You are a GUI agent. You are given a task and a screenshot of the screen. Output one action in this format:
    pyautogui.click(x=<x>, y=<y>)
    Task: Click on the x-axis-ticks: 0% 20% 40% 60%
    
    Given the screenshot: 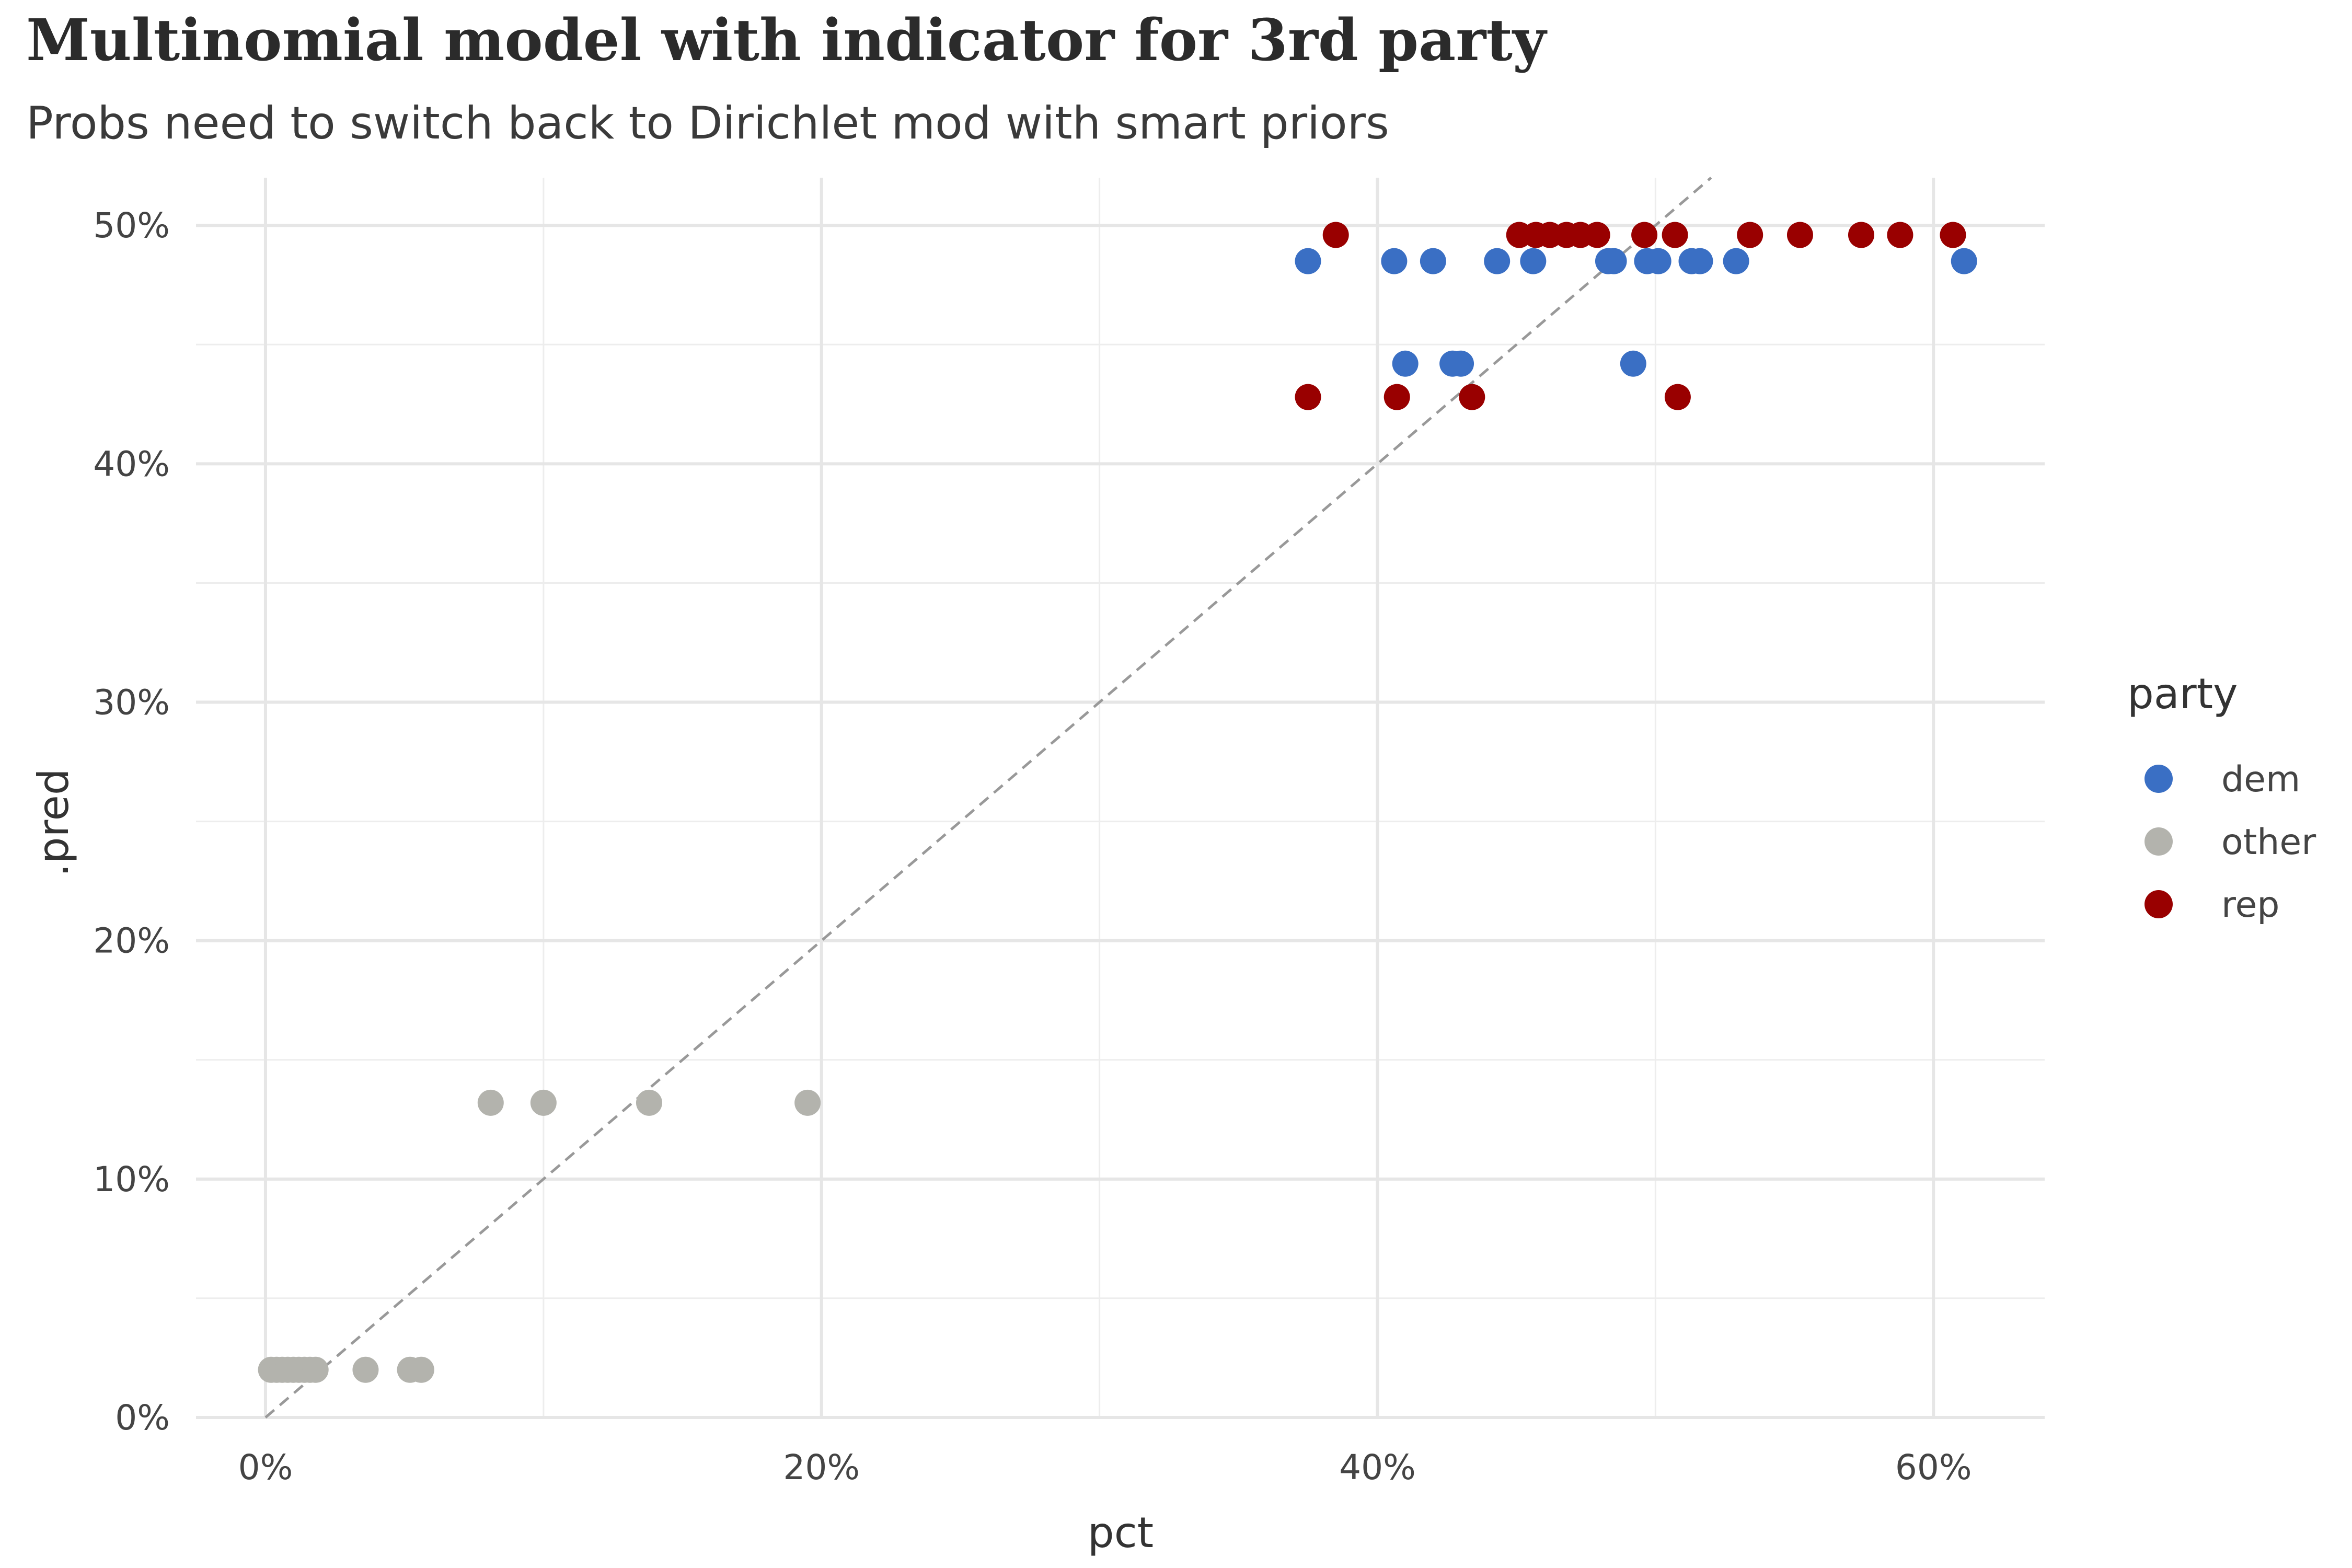 What is the action you would take?
    pyautogui.click(x=1105, y=1467)
    